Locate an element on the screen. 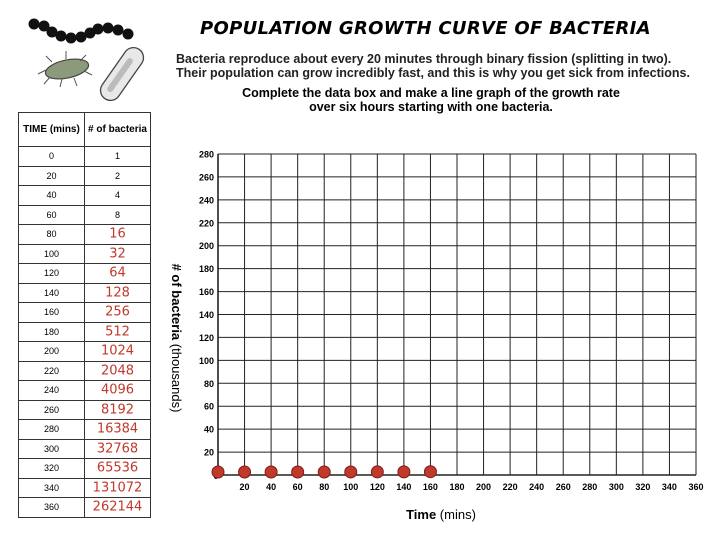 Image resolution: width=720 pixels, height=540 pixels. count-handwritten: 131072 is located at coordinates (117, 488).